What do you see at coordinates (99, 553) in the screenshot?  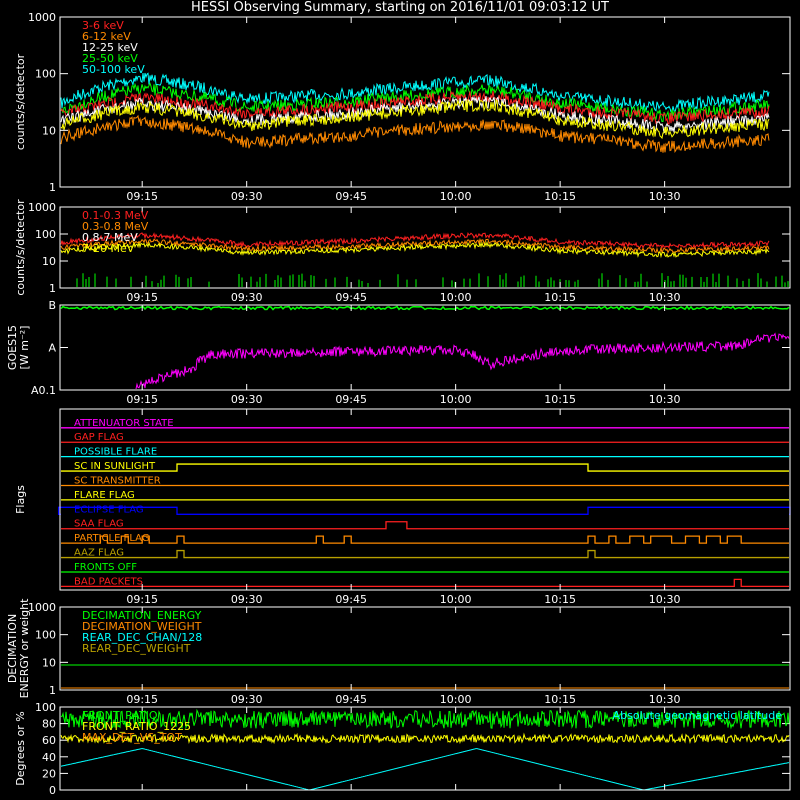 I see `flag-label-9: AAZ FLAG` at bounding box center [99, 553].